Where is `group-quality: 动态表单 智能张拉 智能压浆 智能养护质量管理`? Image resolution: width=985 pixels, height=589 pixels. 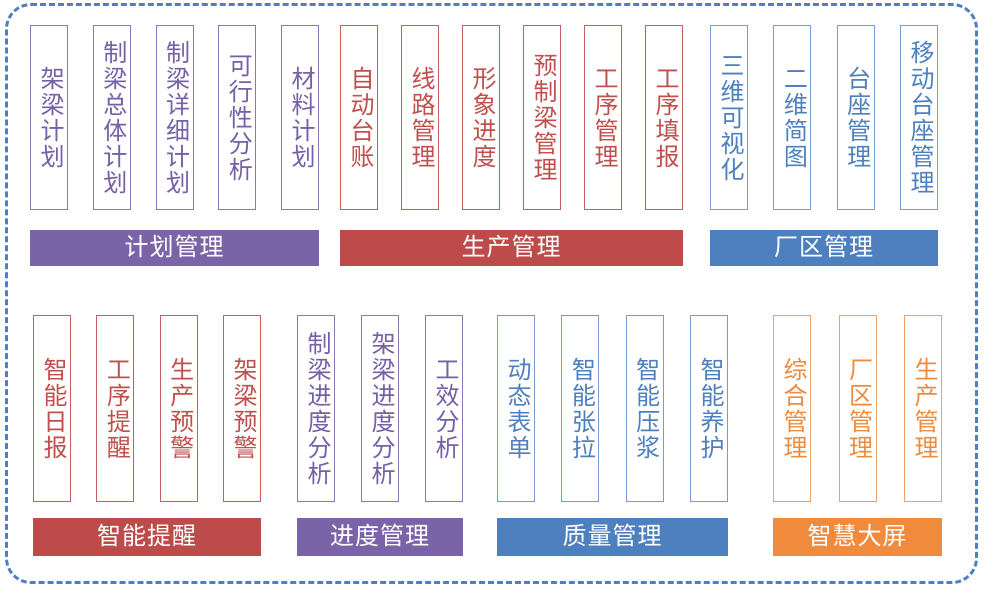
group-quality: 动态表单 智能张拉 智能压浆 智能养护质量管理 is located at coordinates (612, 435).